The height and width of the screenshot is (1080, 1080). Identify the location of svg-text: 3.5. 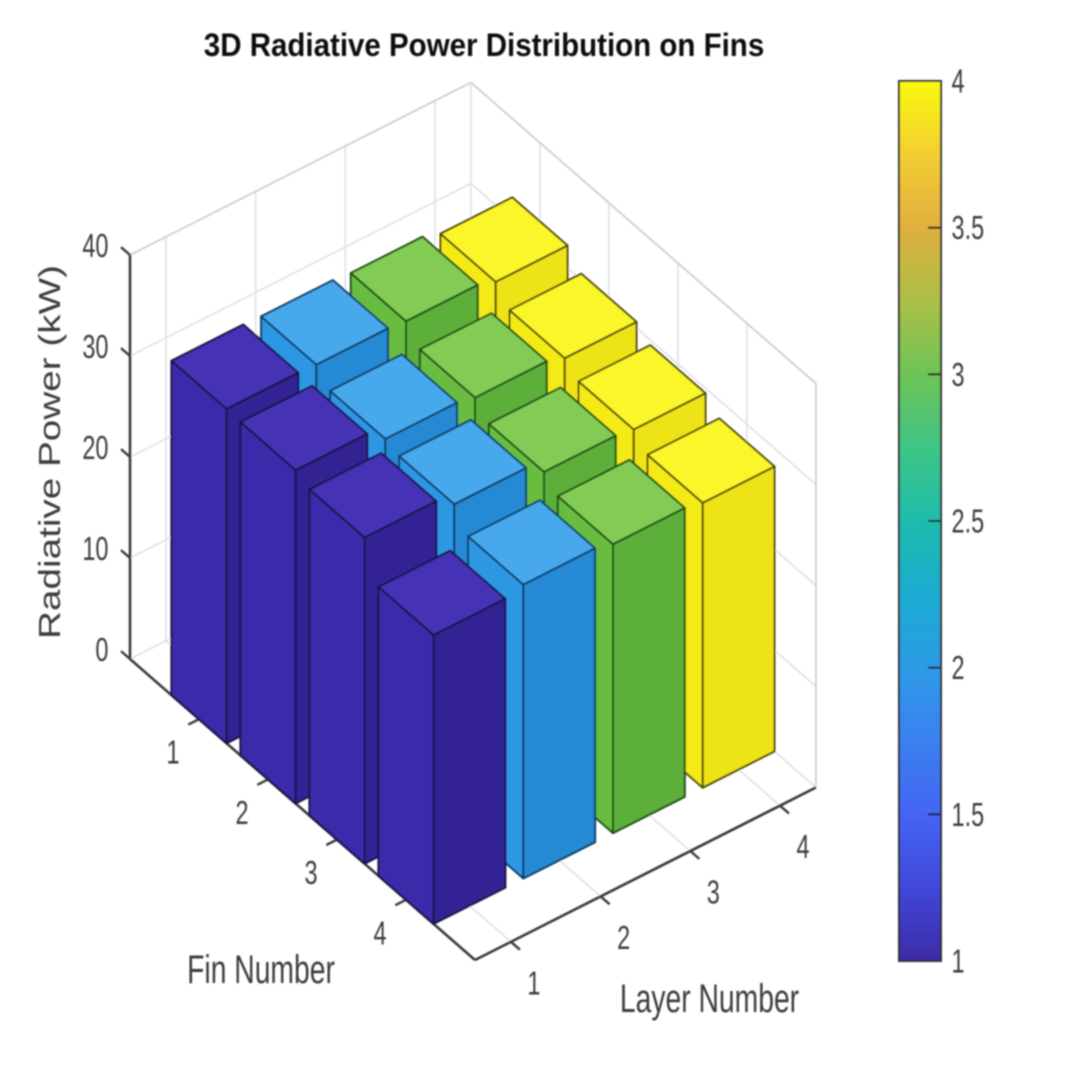
(968, 228).